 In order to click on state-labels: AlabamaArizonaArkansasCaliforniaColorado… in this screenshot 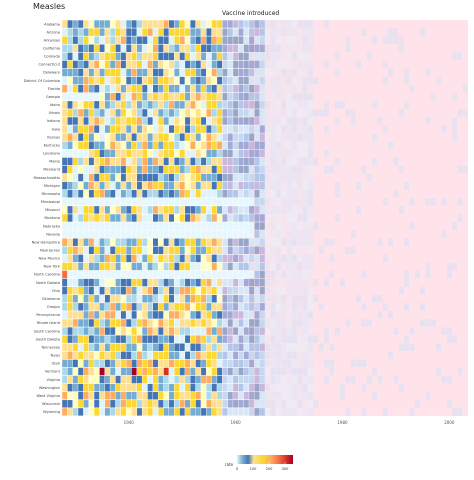, I will do `click(42, 218)`.